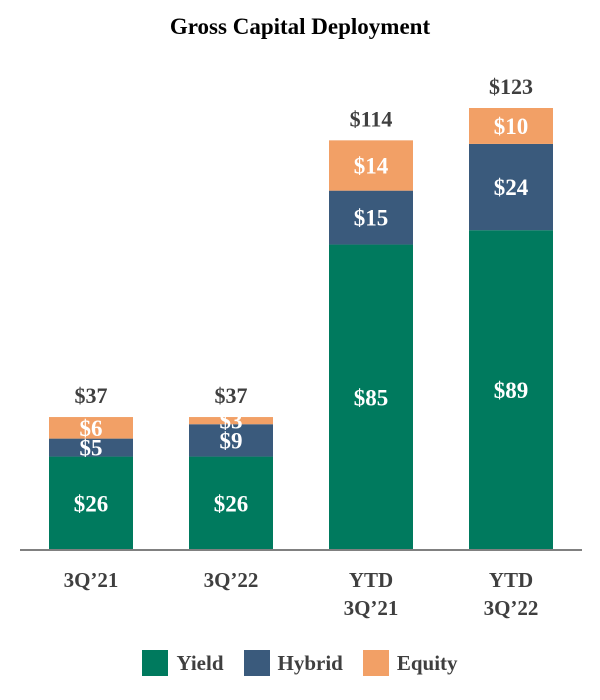 The width and height of the screenshot is (600, 700). Describe the element at coordinates (200, 662) in the screenshot. I see `legend-label: Yield` at that location.